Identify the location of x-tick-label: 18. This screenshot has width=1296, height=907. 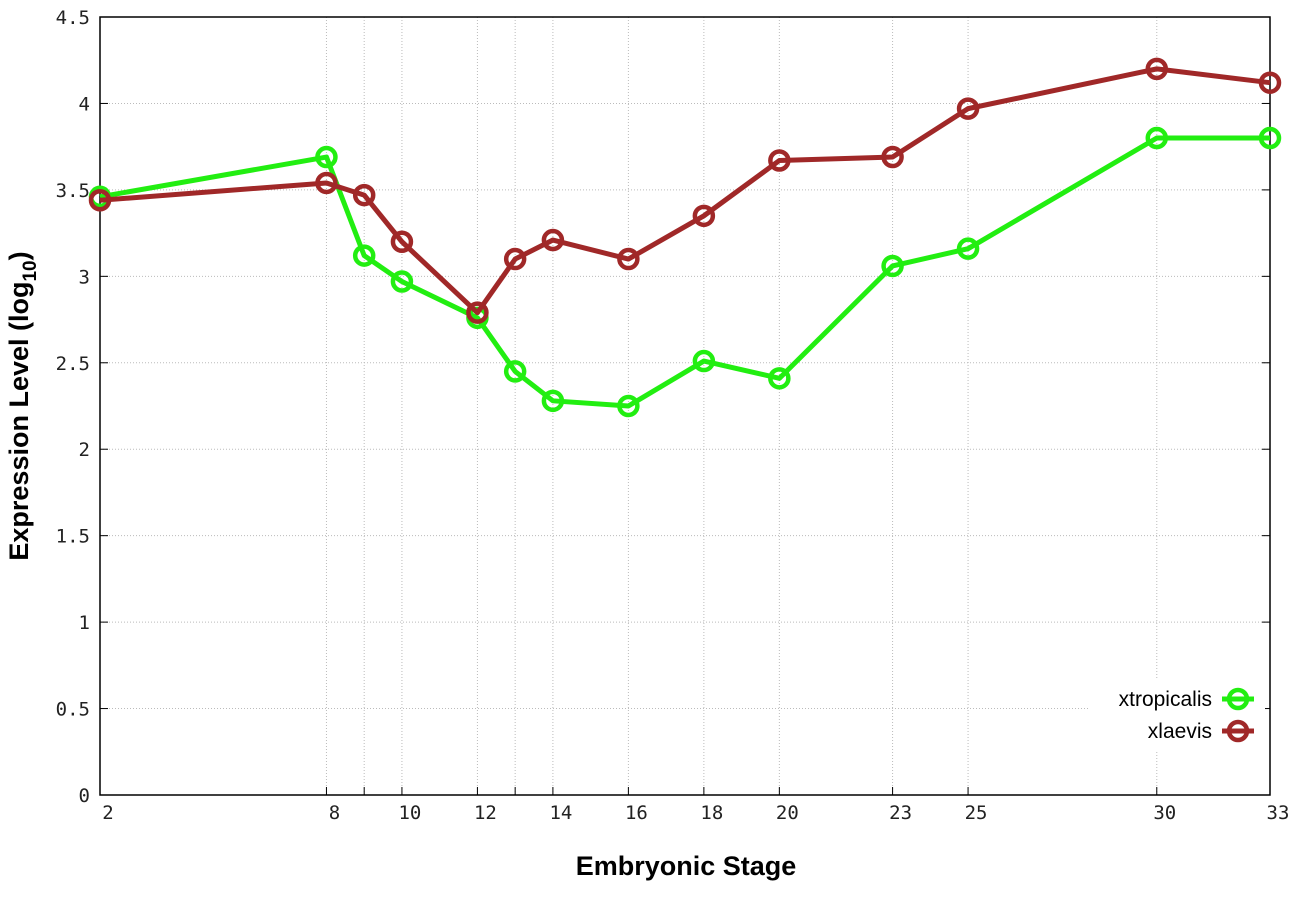
(711, 813).